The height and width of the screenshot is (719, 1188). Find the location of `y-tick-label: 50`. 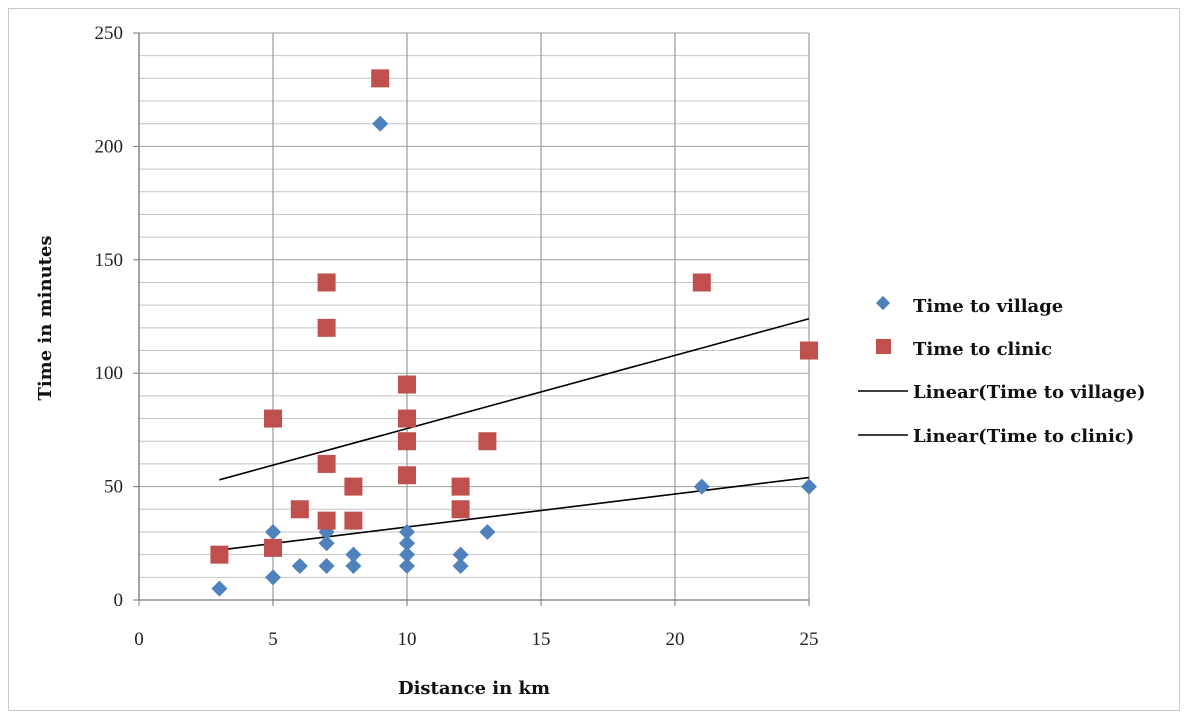

y-tick-label: 50 is located at coordinates (113, 487).